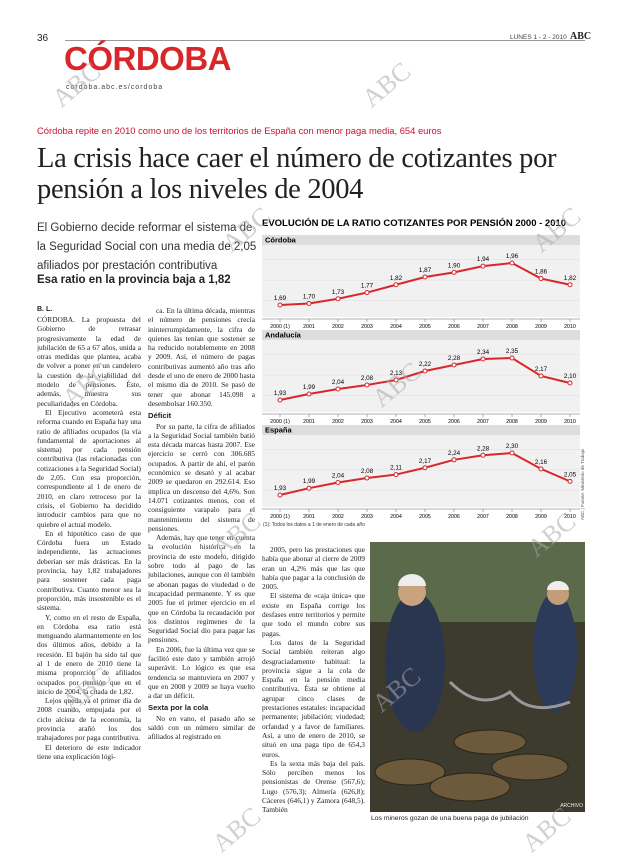 The width and height of the screenshot is (620, 859). Describe the element at coordinates (425, 364) in the screenshot. I see `value-label: 2,22` at that location.